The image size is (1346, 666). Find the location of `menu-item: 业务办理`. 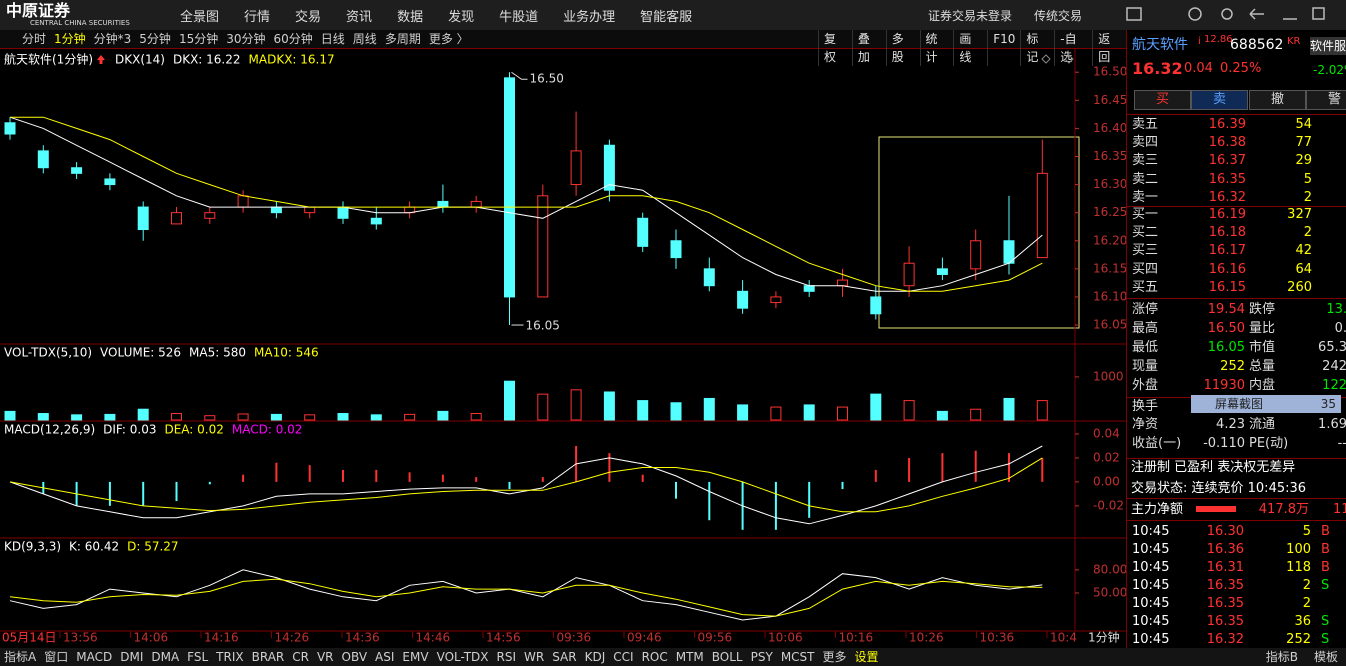

menu-item: 业务办理 is located at coordinates (589, 17).